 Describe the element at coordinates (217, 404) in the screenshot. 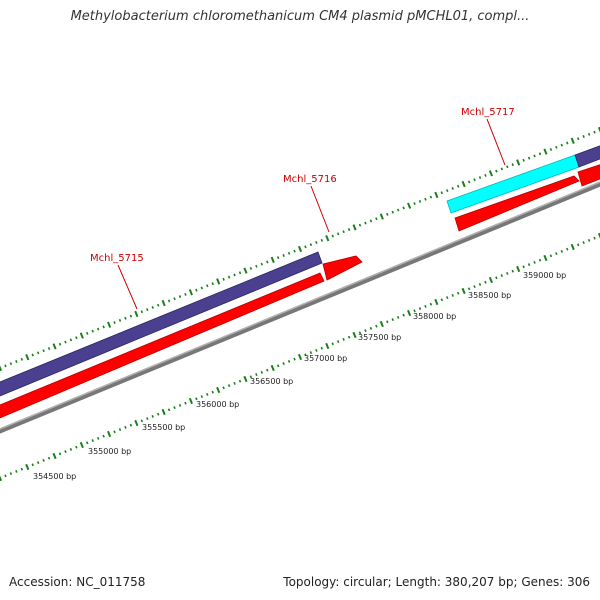

I see `scale-label: 356000 bp` at that location.